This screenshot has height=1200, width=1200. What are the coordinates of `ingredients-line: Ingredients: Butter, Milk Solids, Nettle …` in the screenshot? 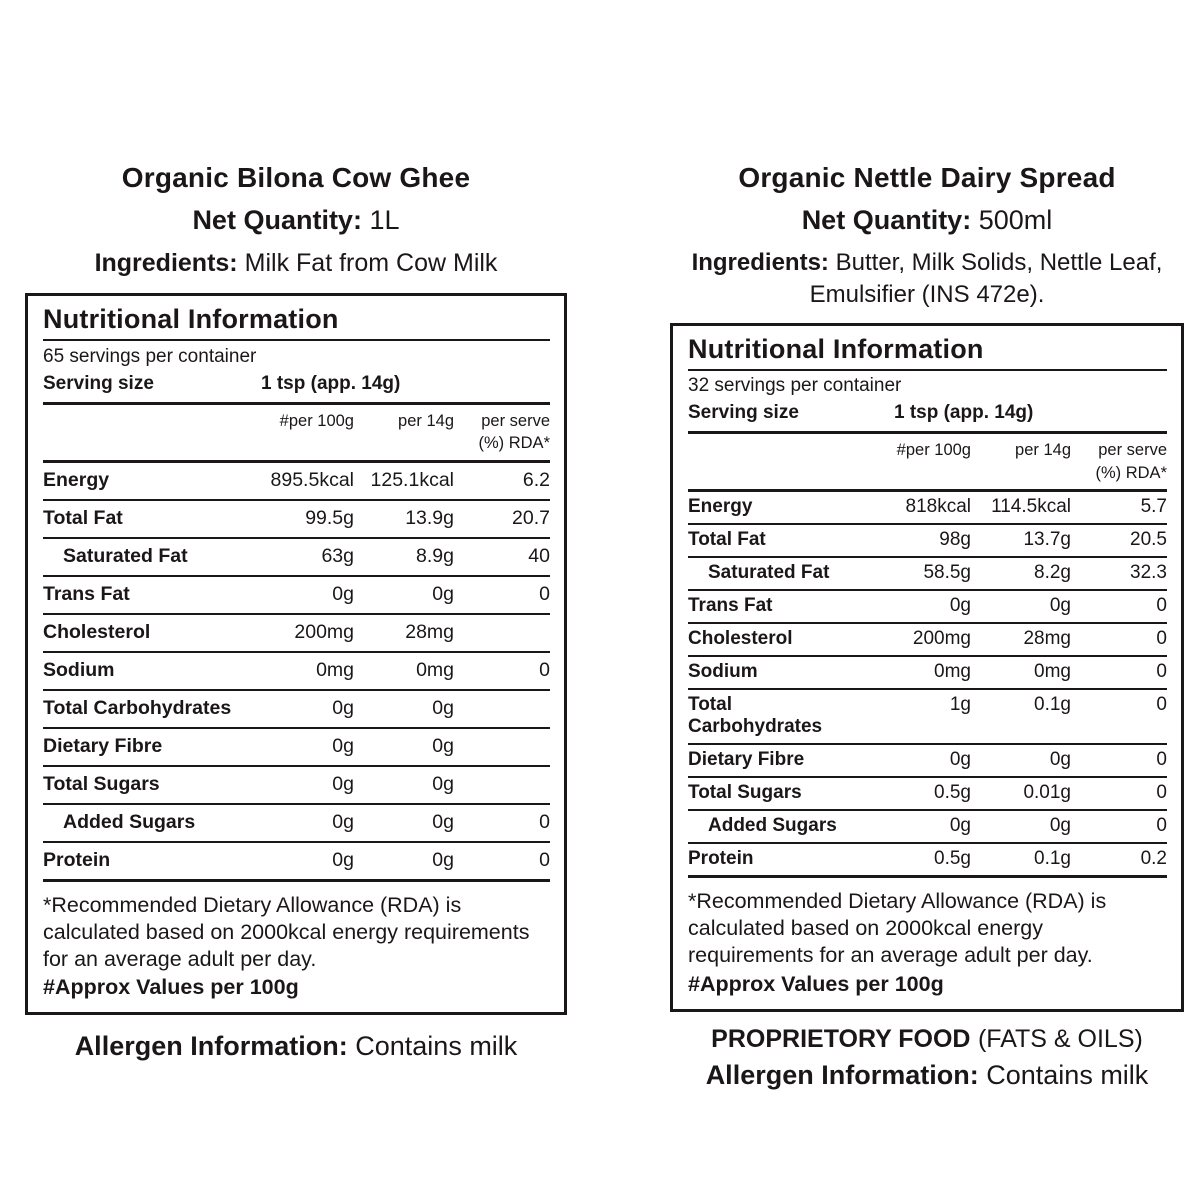 It's located at (927, 278).